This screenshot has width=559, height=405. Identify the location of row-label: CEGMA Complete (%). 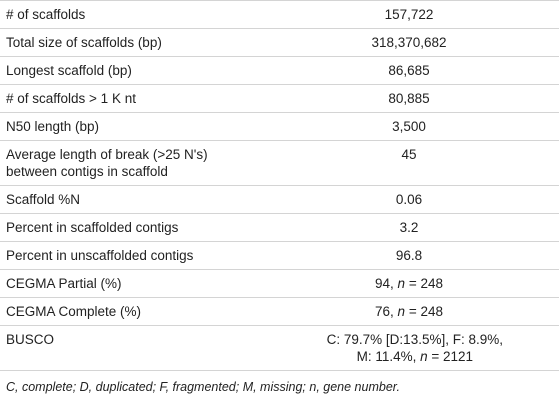
(129, 311).